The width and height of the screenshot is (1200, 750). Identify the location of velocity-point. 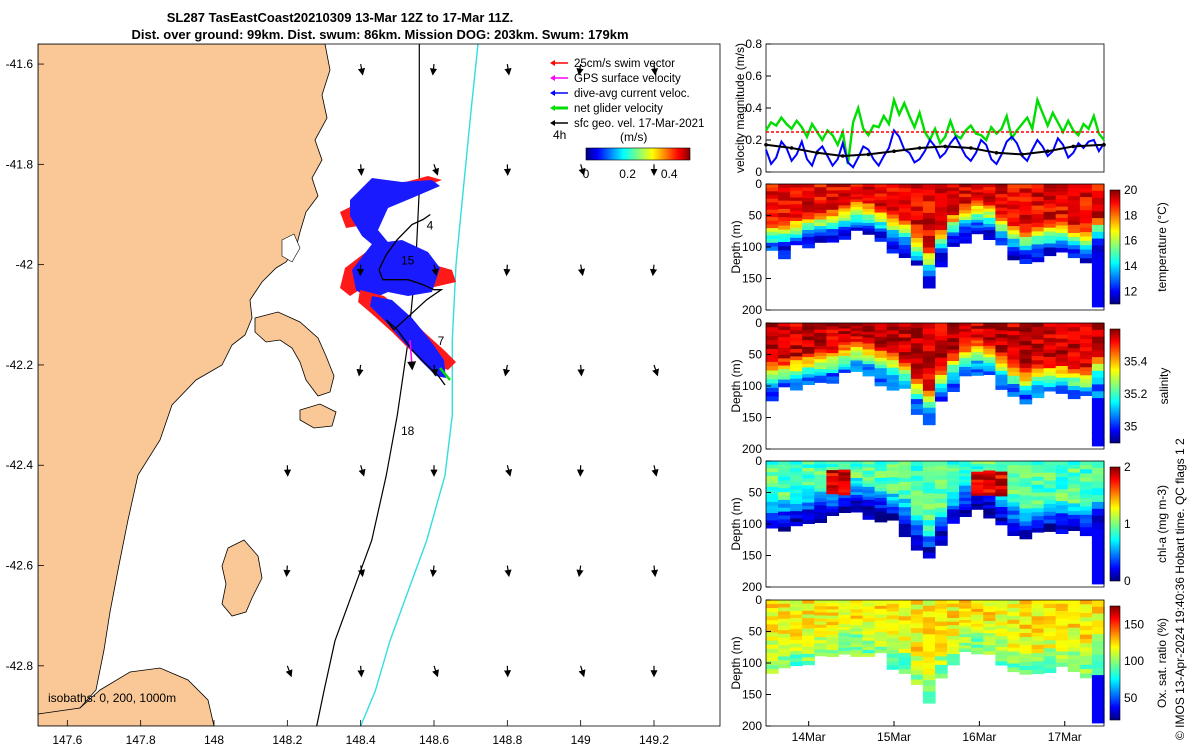
(1022, 154).